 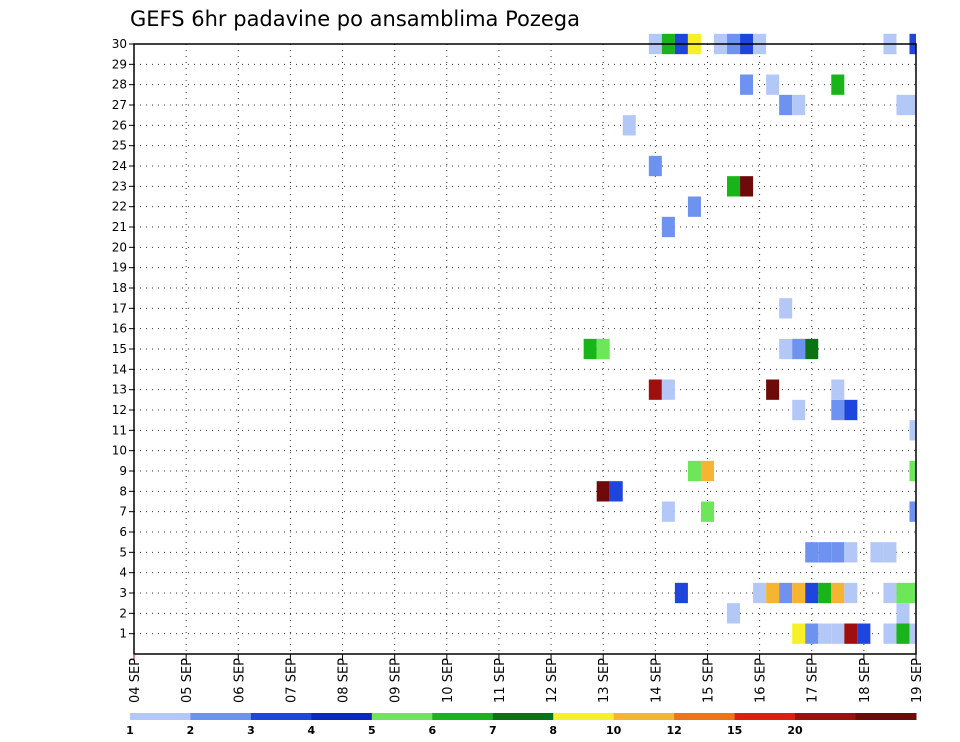 What do you see at coordinates (604, 680) in the screenshot?
I see `x-tick-label: 13 SEP` at bounding box center [604, 680].